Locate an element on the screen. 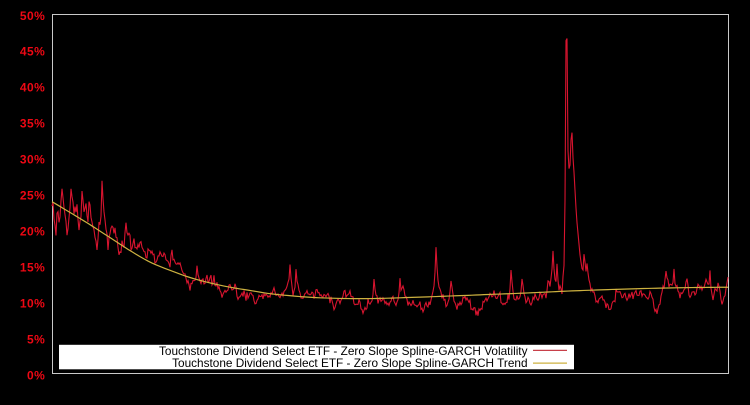  svg-text: 0% is located at coordinates (36, 375).